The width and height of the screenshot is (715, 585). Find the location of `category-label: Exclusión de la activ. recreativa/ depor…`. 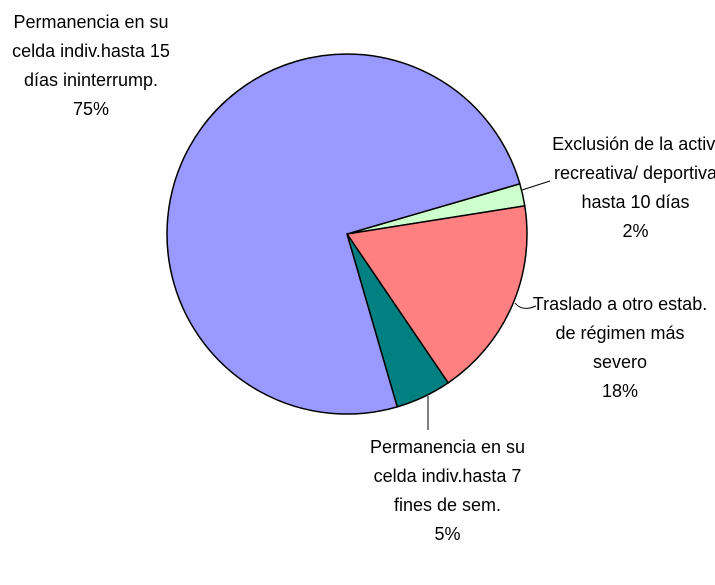

category-label: Exclusión de la activ. recreativa/ depor… is located at coordinates (633, 173).